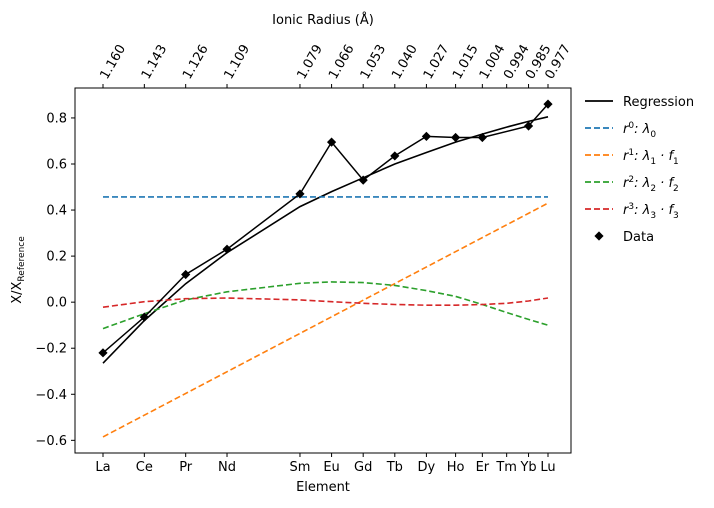  What do you see at coordinates (323, 20) in the screenshot?
I see `top-axis-label: Ionic Radius (Å)` at bounding box center [323, 20].